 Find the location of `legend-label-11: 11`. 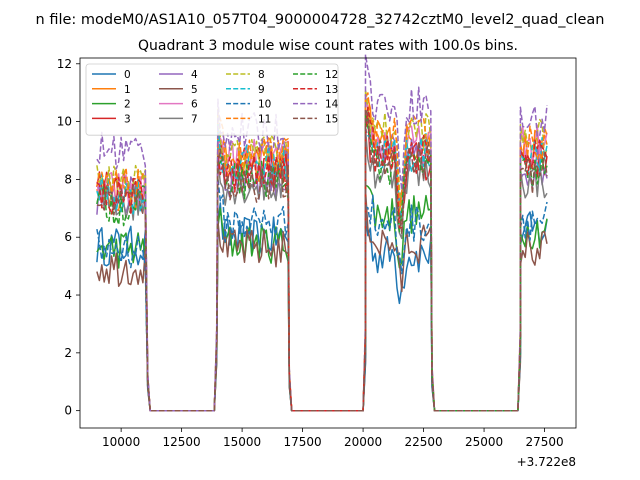

legend-label-11: 11 is located at coordinates (264, 119).